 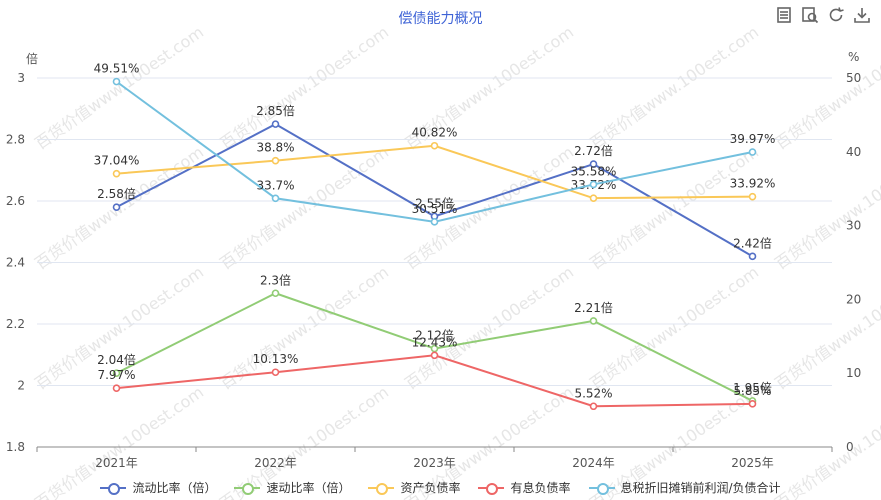 What do you see at coordinates (850, 447) in the screenshot?
I see `y-right-tick-label: 0` at bounding box center [850, 447].